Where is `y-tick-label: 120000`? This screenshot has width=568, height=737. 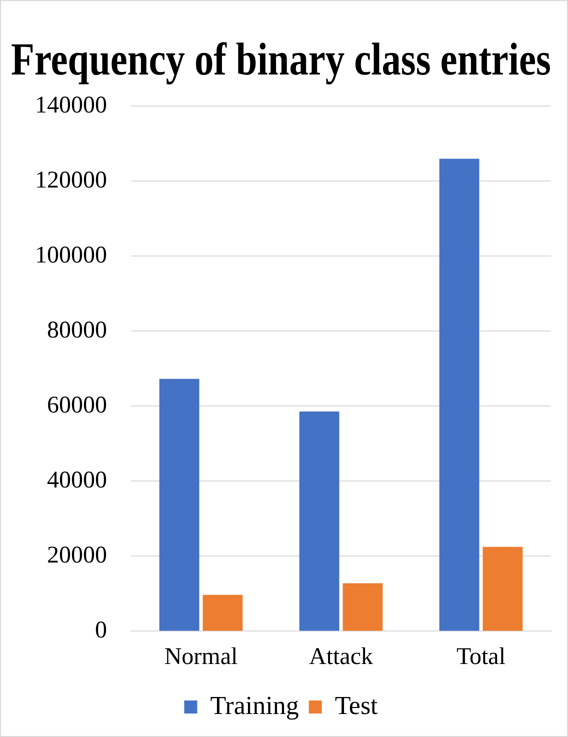
y-tick-label: 120000 is located at coordinates (71, 180).